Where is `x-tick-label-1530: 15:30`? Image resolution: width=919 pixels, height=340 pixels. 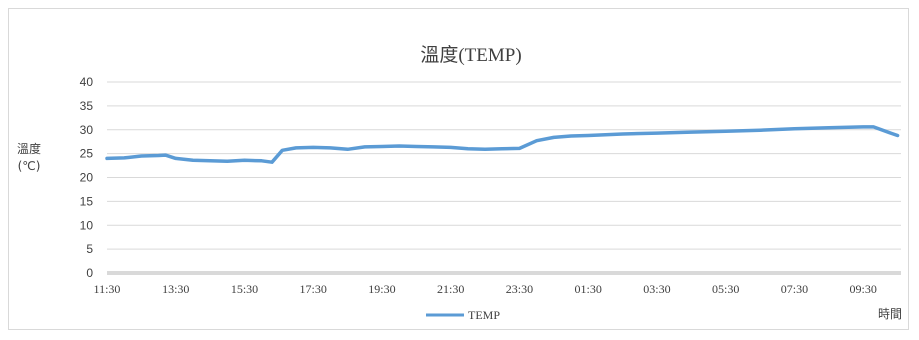
x-tick-label-1530: 15:30 is located at coordinates (244, 289).